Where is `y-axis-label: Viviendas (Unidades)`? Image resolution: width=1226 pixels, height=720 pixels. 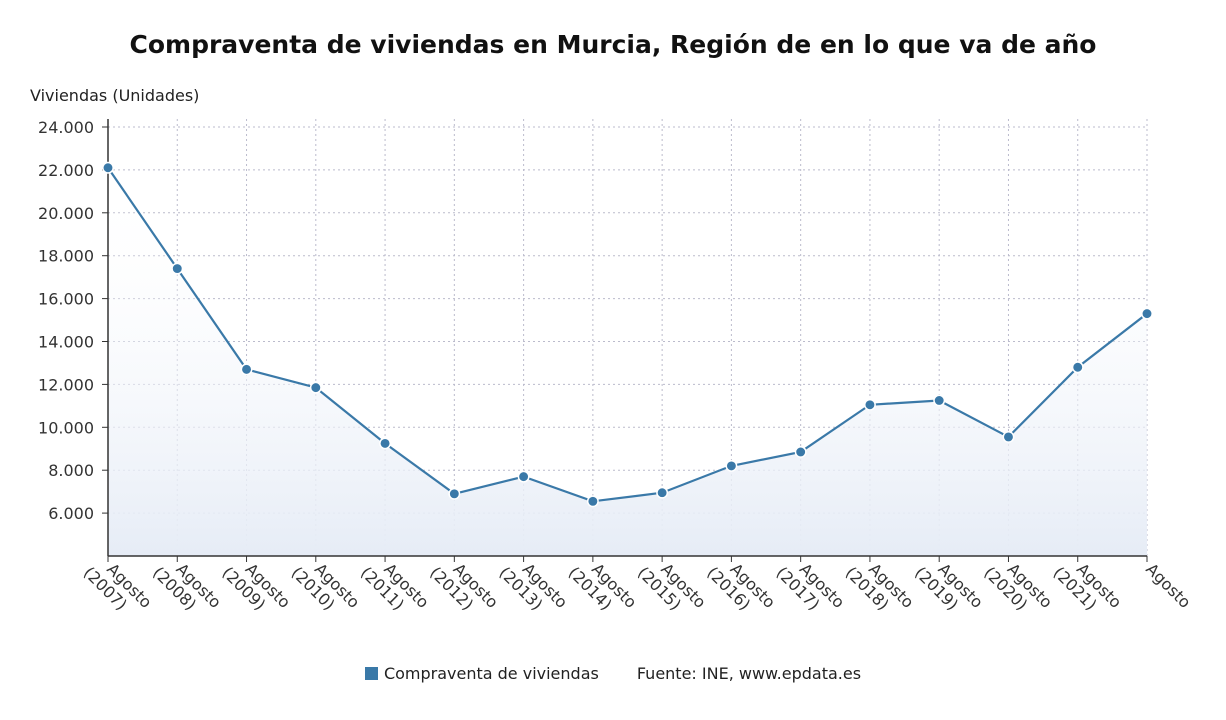
y-axis-label: Viviendas (Unidades) is located at coordinates (115, 95).